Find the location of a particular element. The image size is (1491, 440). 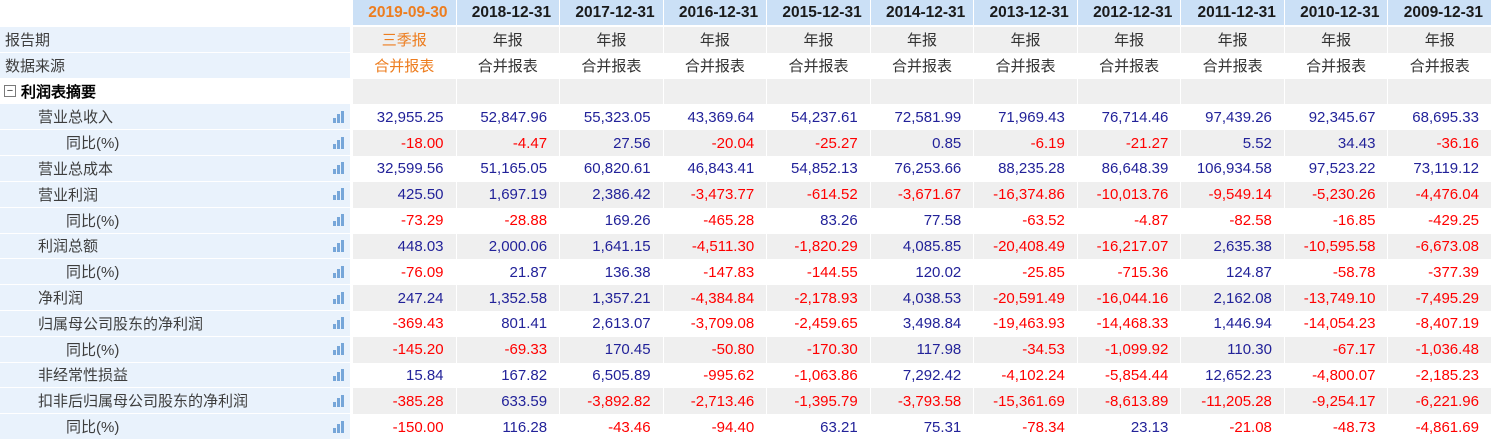

cell-value: 167.82 is located at coordinates (507, 375).